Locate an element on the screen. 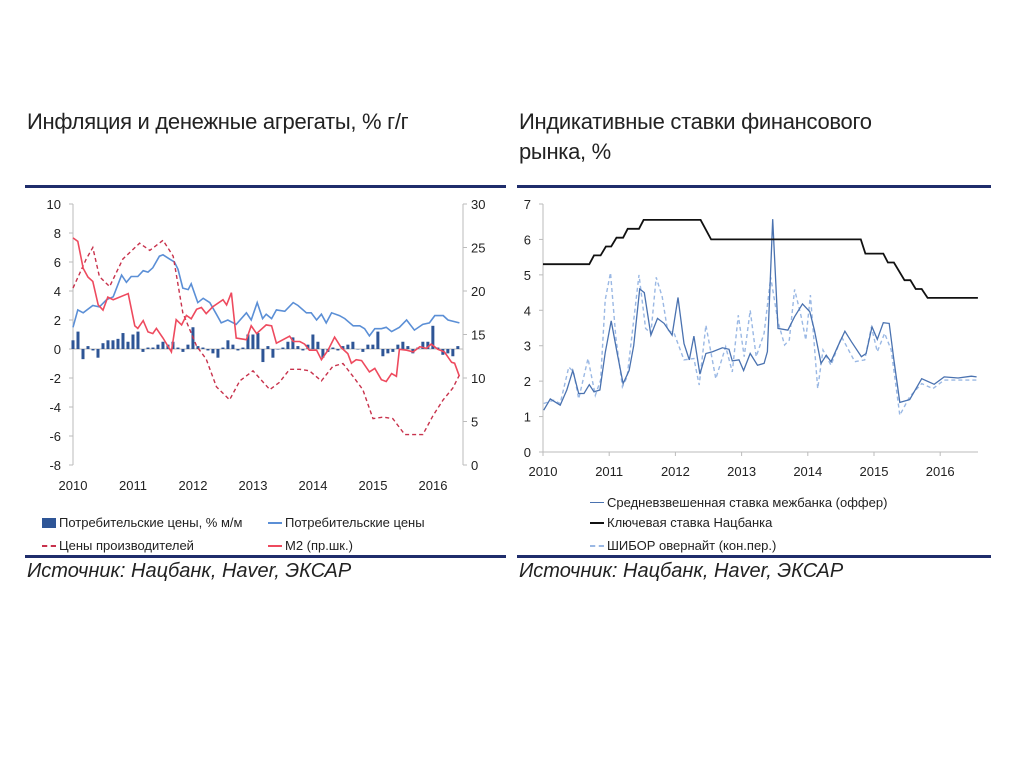 The image size is (1024, 767). legend-label: Ключевая ставка Нацбанка is located at coordinates (690, 522).